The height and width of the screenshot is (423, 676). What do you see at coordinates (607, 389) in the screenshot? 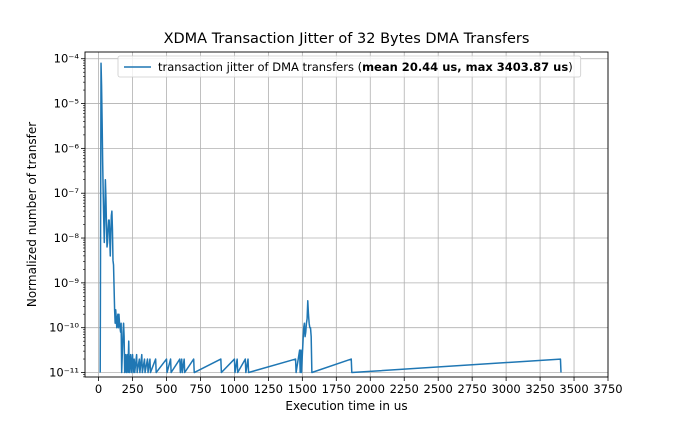
I see `x-tick-label: 3750` at bounding box center [607, 389].